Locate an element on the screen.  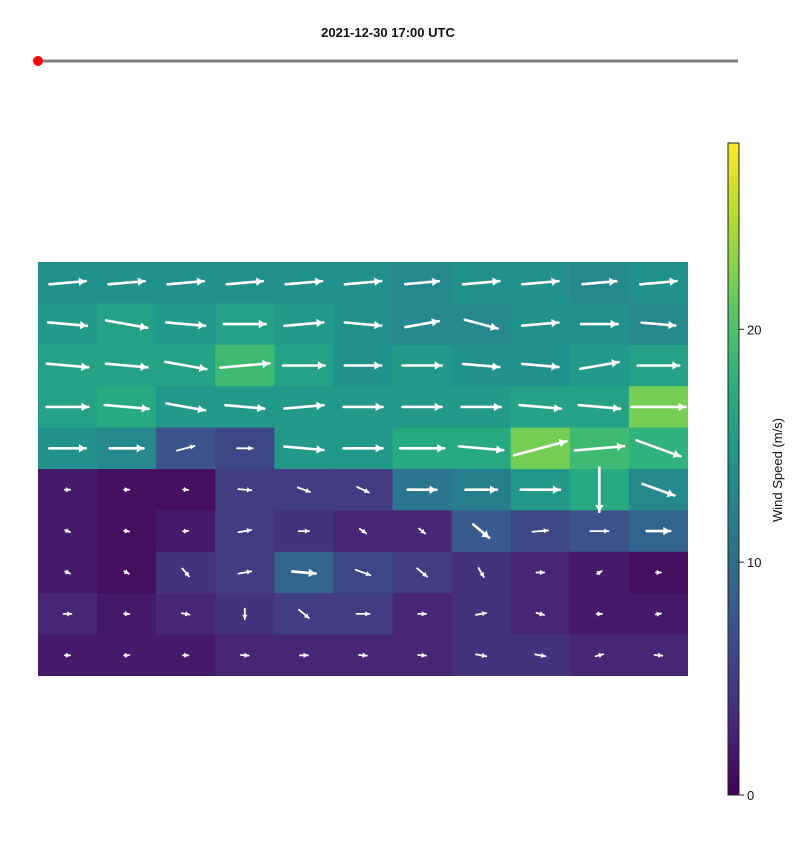
time-slider-handle is located at coordinates (38, 61).